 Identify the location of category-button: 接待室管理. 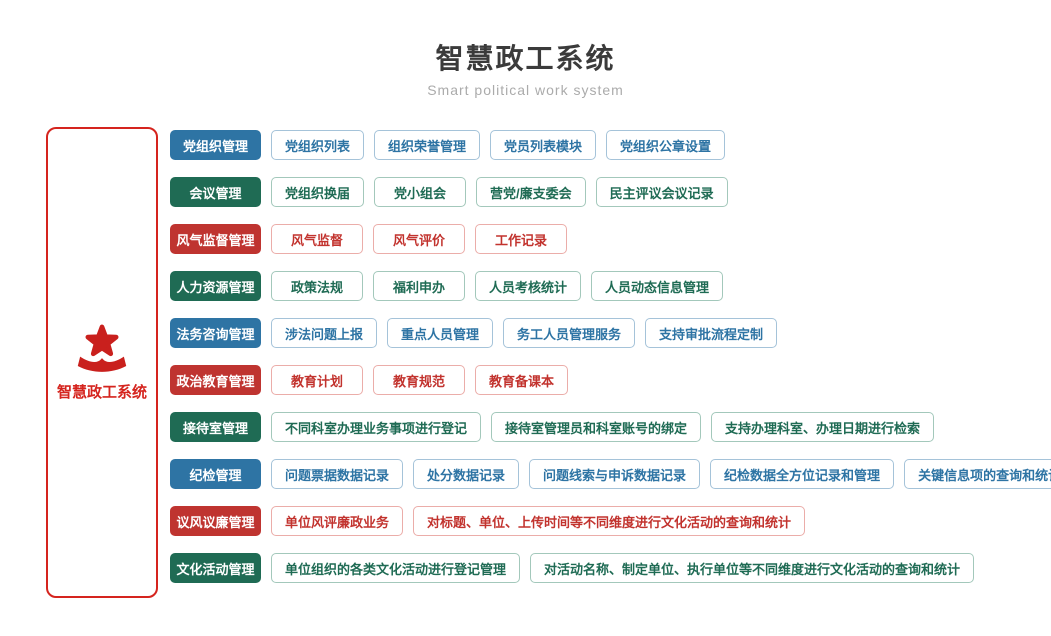
(215, 427).